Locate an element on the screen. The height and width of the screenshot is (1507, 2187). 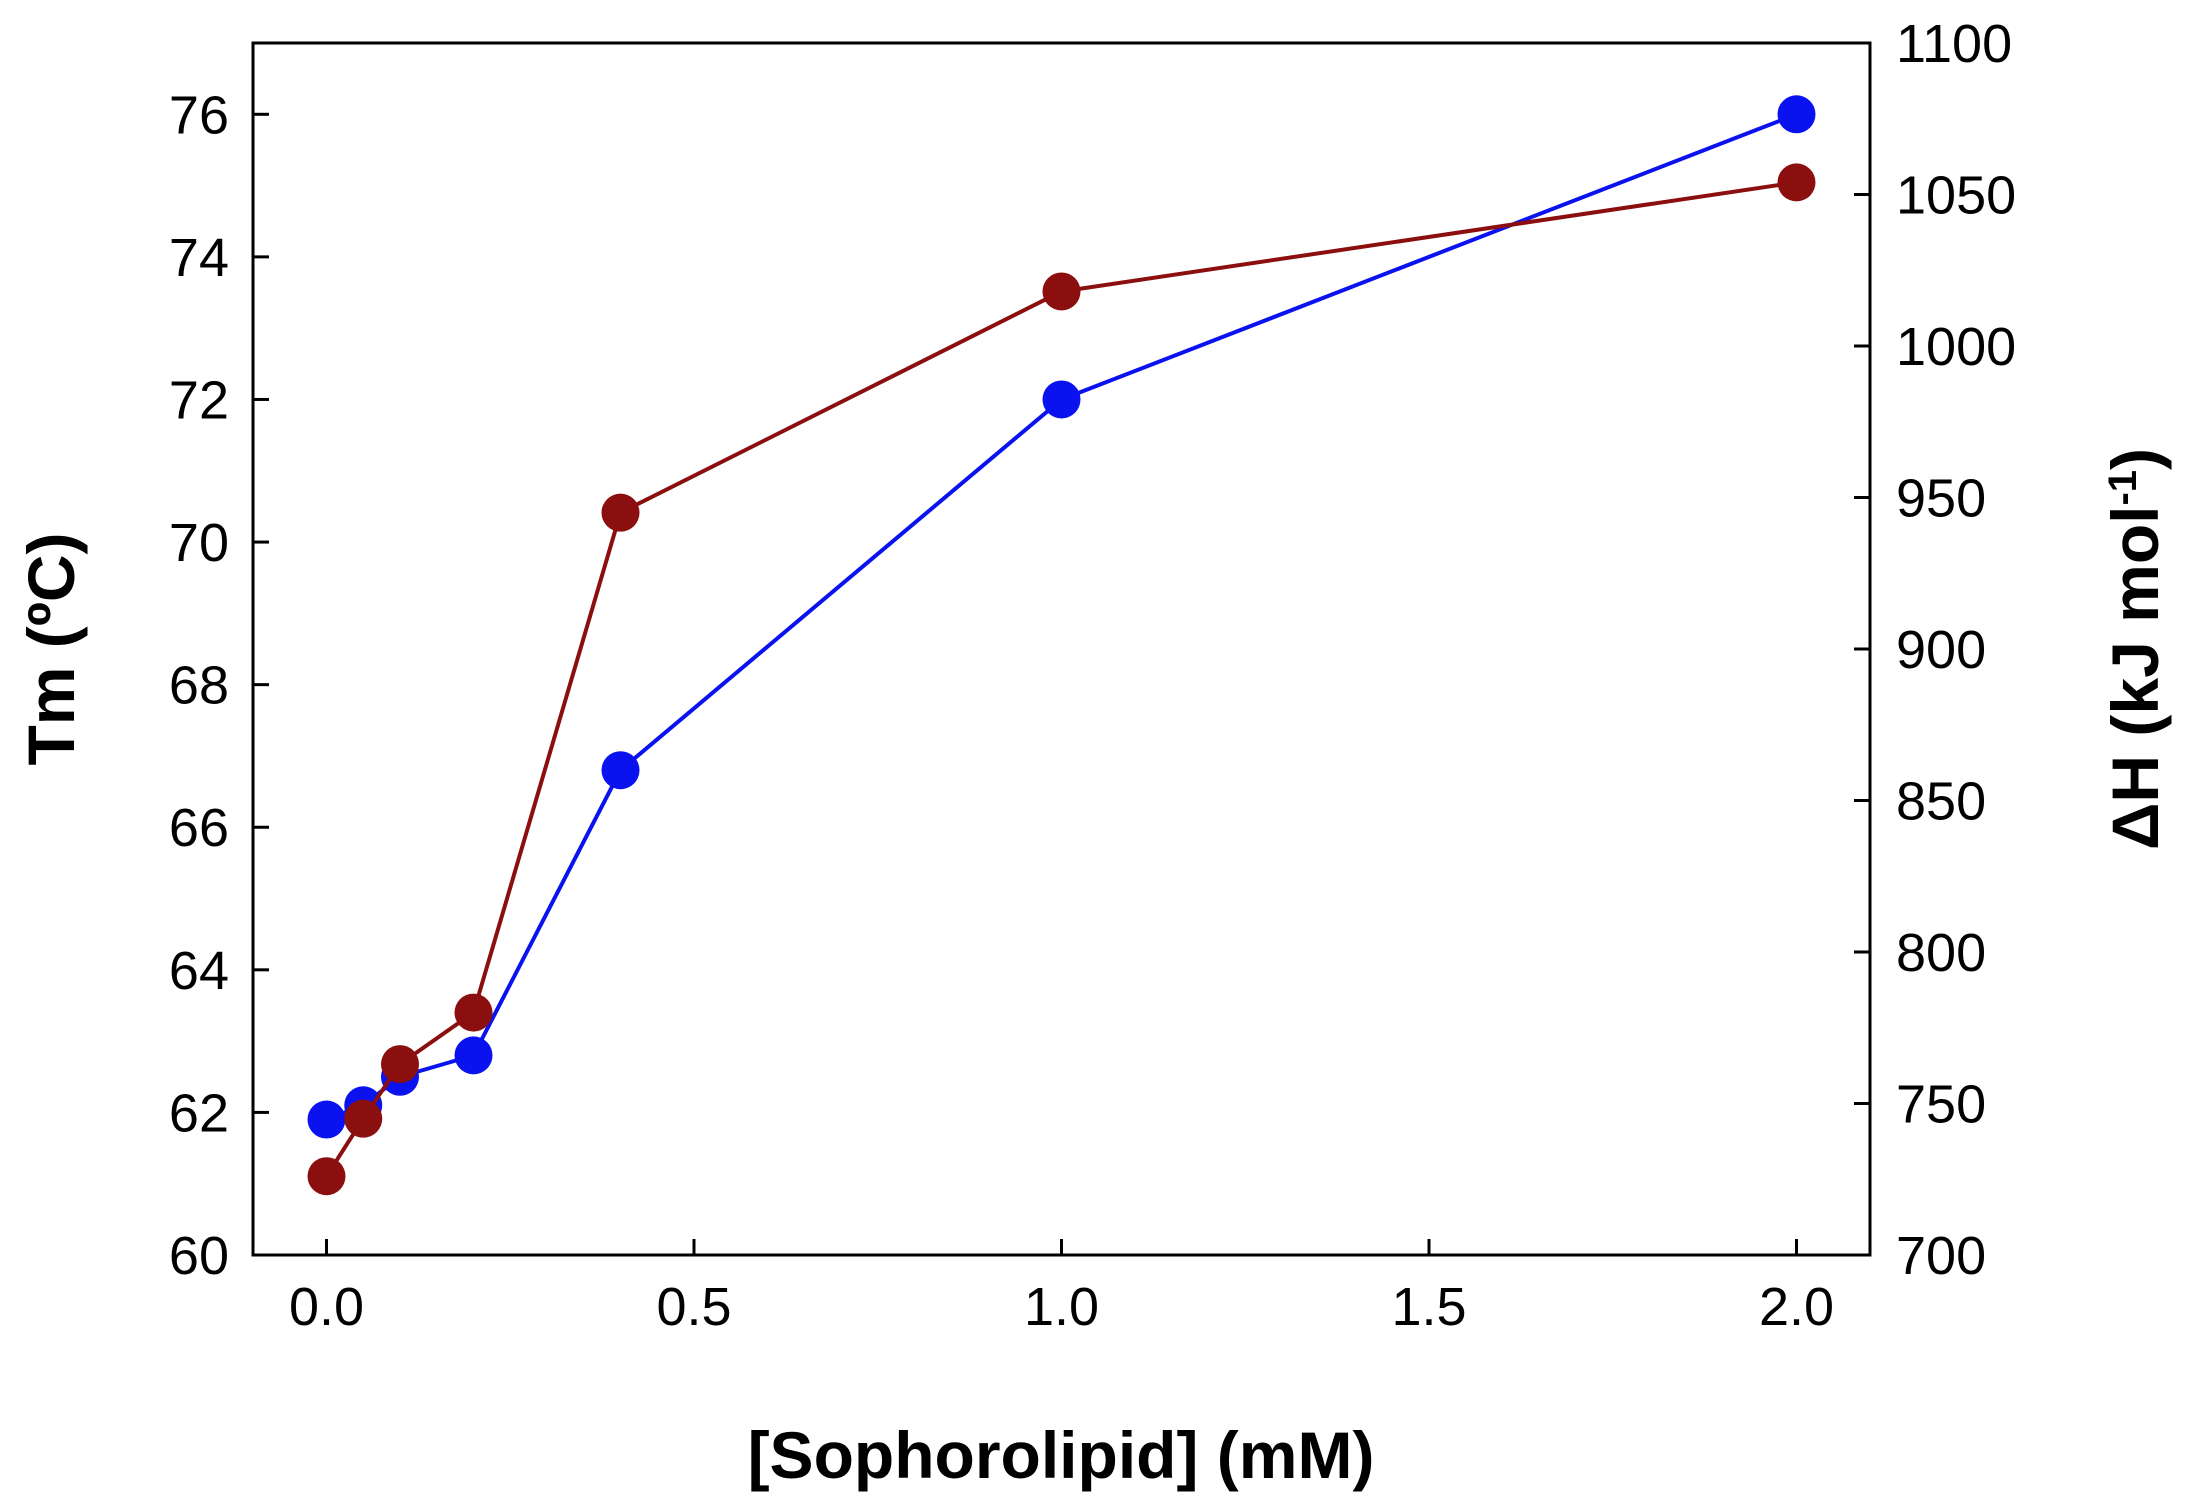
left-y-axis-ticks: 60 62 64 66 68 70 72 74 76 is located at coordinates (219, 685).